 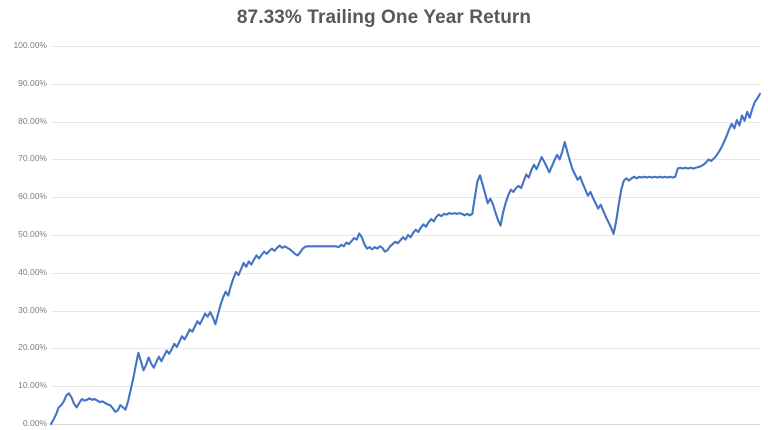 I want to click on y-axis-tick-label: 70.00%, so click(x=32, y=158).